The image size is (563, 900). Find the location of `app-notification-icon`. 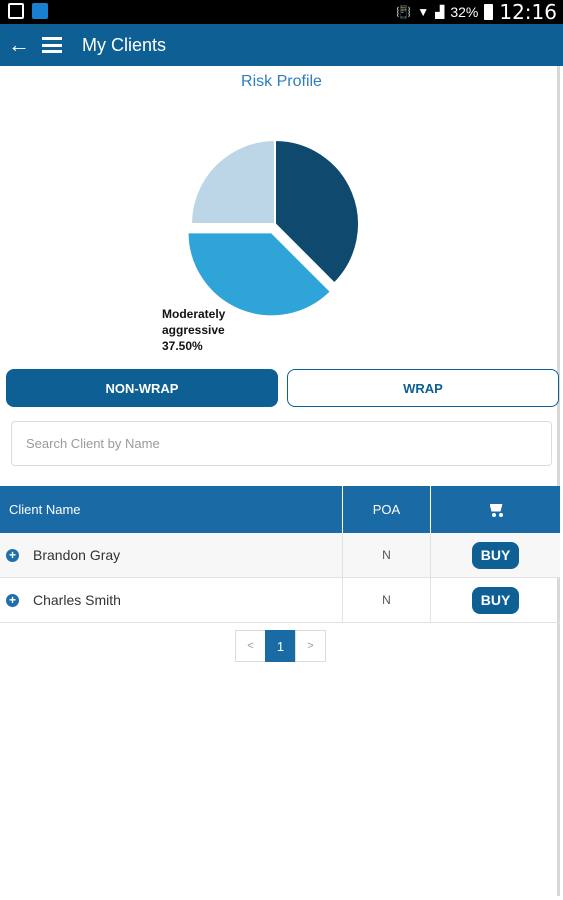

app-notification-icon is located at coordinates (40, 11).